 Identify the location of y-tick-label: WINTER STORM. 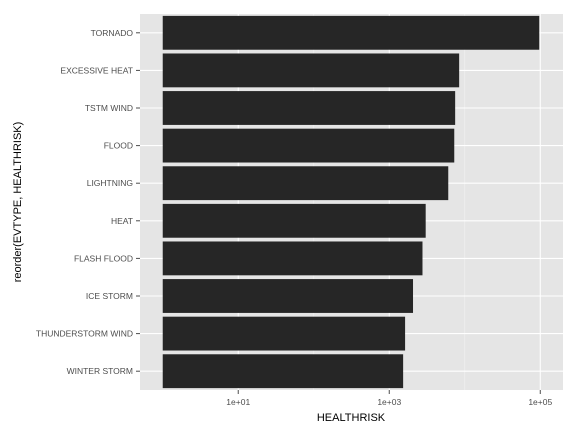
(100, 371).